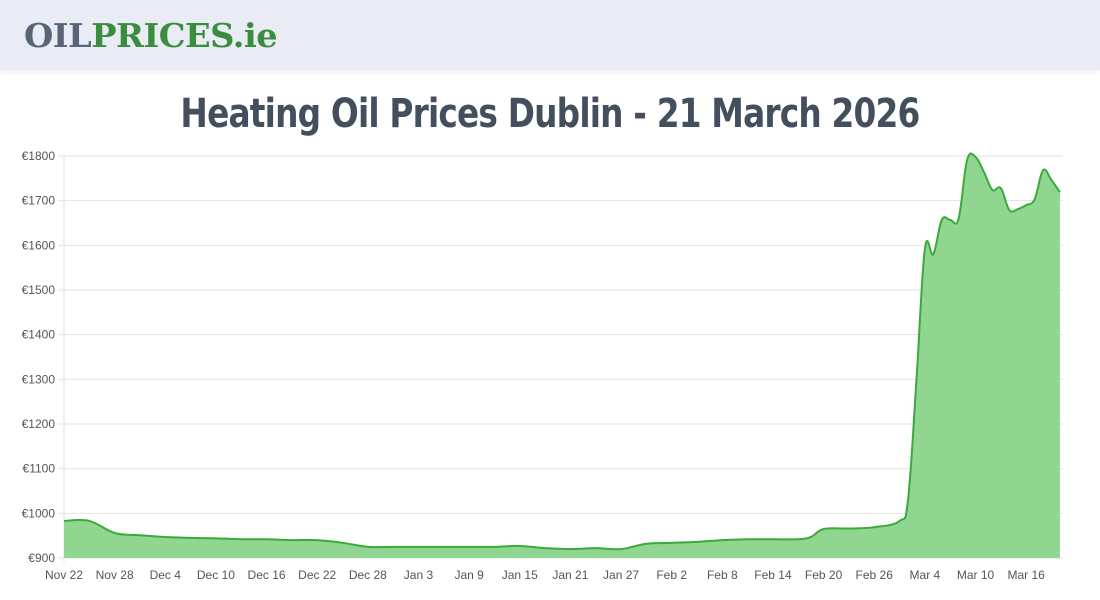 This screenshot has width=1100, height=600. I want to click on x-tick-label: Jan 27, so click(621, 575).